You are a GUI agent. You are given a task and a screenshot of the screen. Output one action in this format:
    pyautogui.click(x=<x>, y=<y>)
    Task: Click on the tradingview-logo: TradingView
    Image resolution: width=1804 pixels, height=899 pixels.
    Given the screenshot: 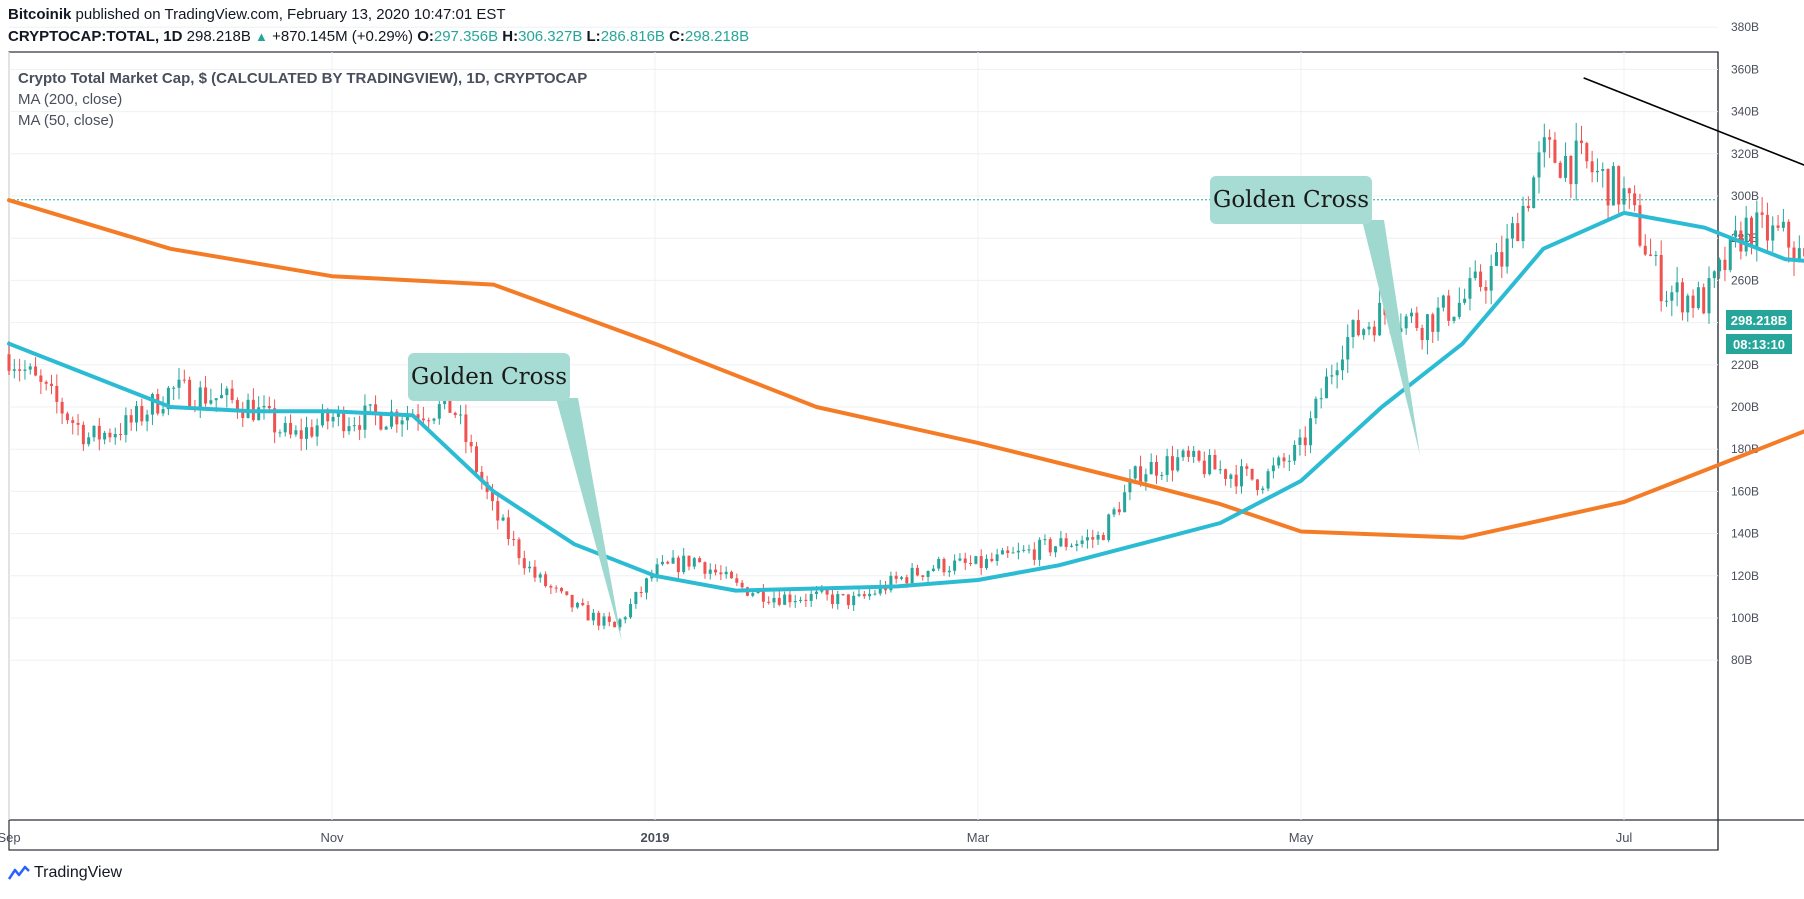 What is the action you would take?
    pyautogui.click(x=65, y=873)
    